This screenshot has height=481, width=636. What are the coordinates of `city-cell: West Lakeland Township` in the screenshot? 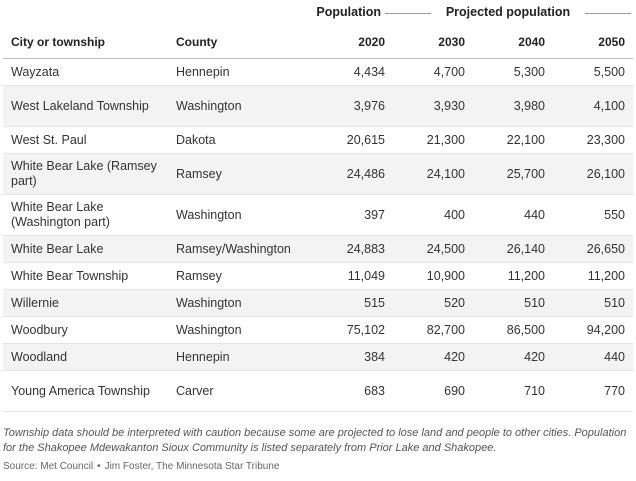 It's located at (85, 106).